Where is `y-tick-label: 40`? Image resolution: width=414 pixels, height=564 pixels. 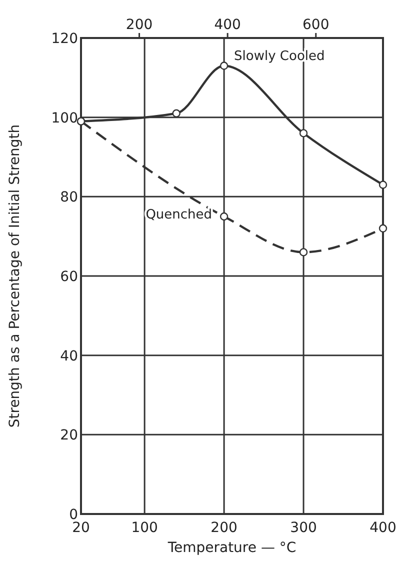 y-tick-label: 40 is located at coordinates (69, 356).